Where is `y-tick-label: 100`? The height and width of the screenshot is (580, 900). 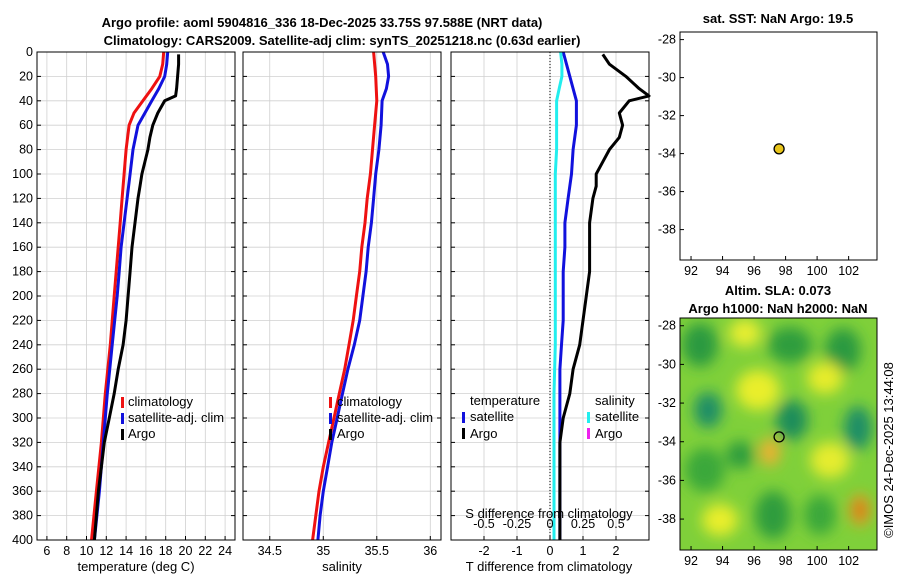
y-tick-label: 100 is located at coordinates (22, 174).